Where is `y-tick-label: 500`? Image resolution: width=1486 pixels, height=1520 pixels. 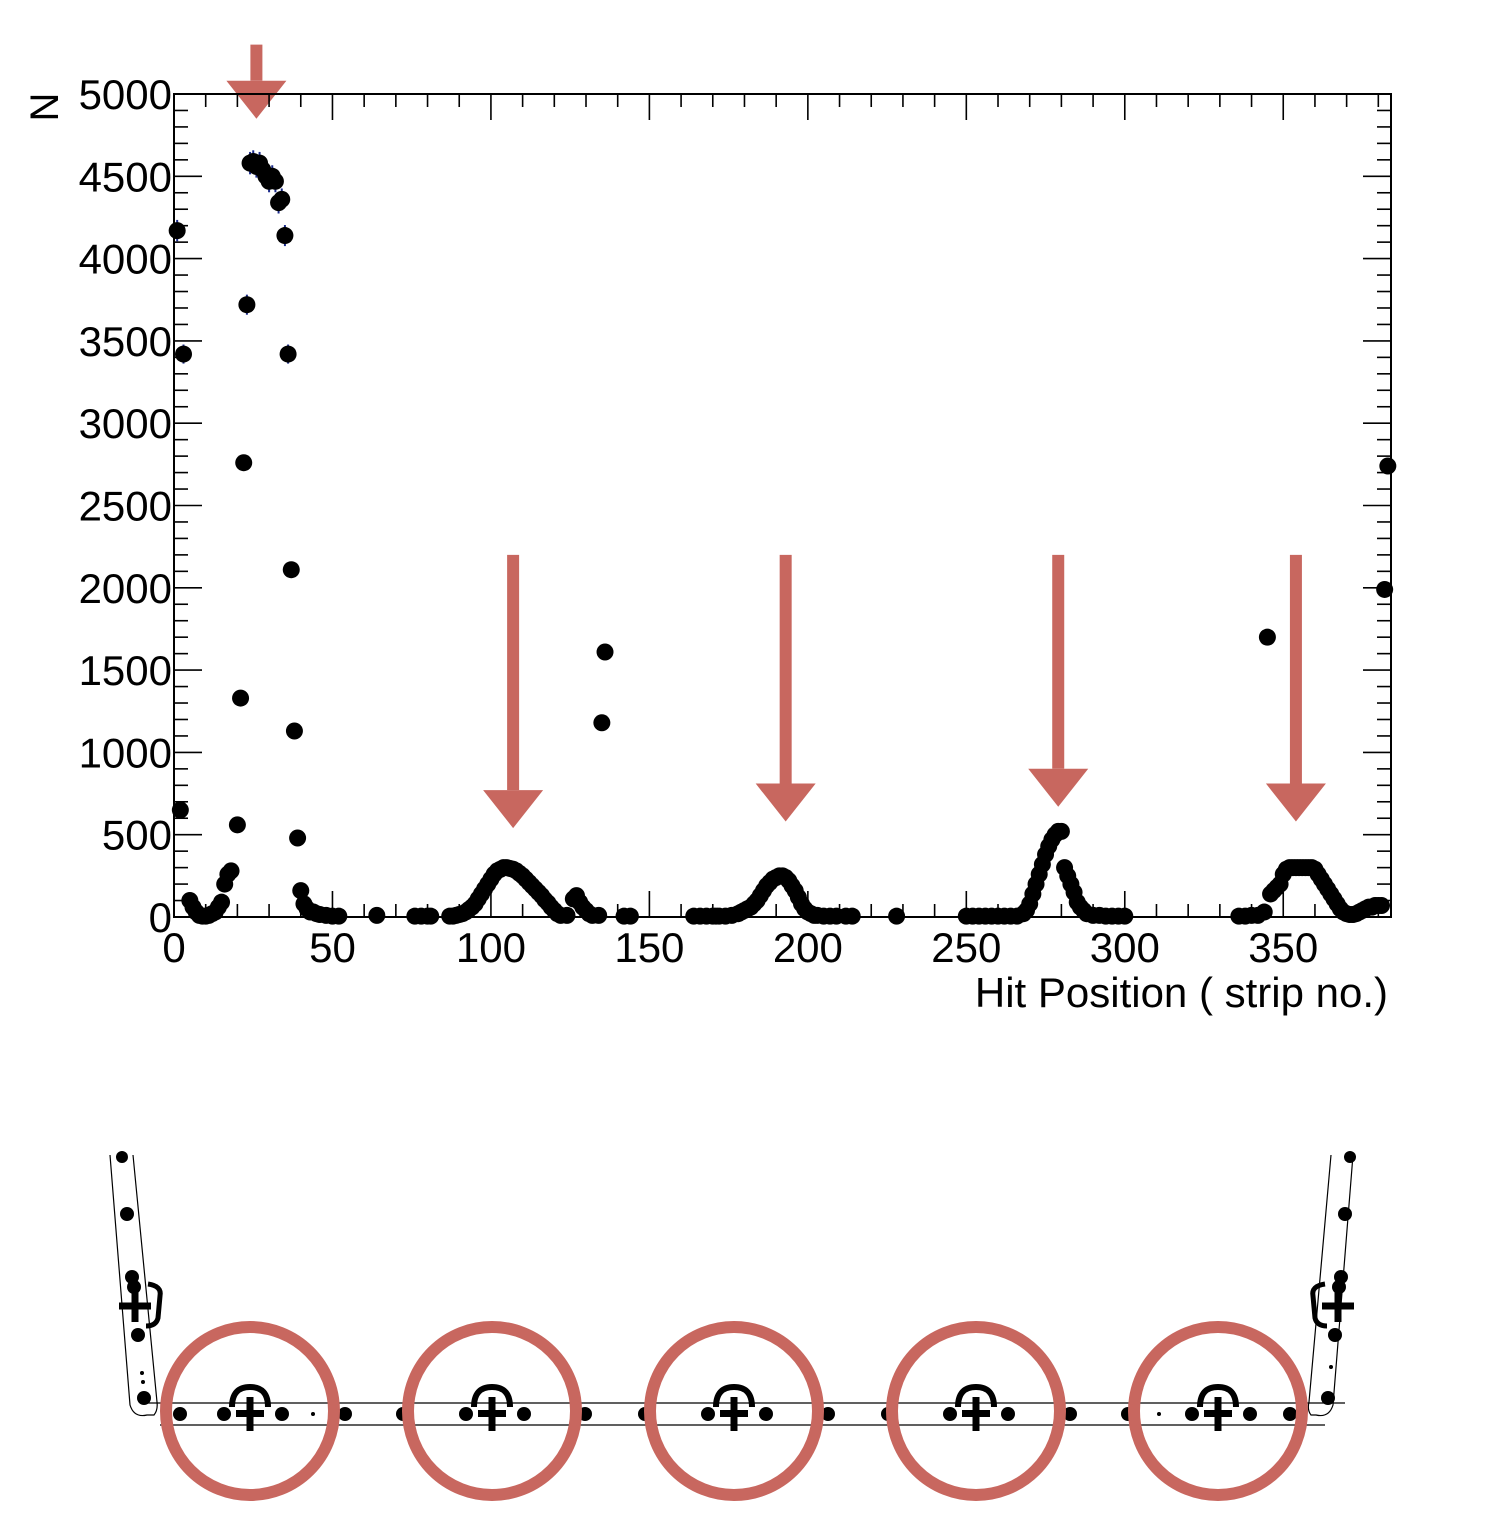 y-tick-label: 500 is located at coordinates (137, 835).